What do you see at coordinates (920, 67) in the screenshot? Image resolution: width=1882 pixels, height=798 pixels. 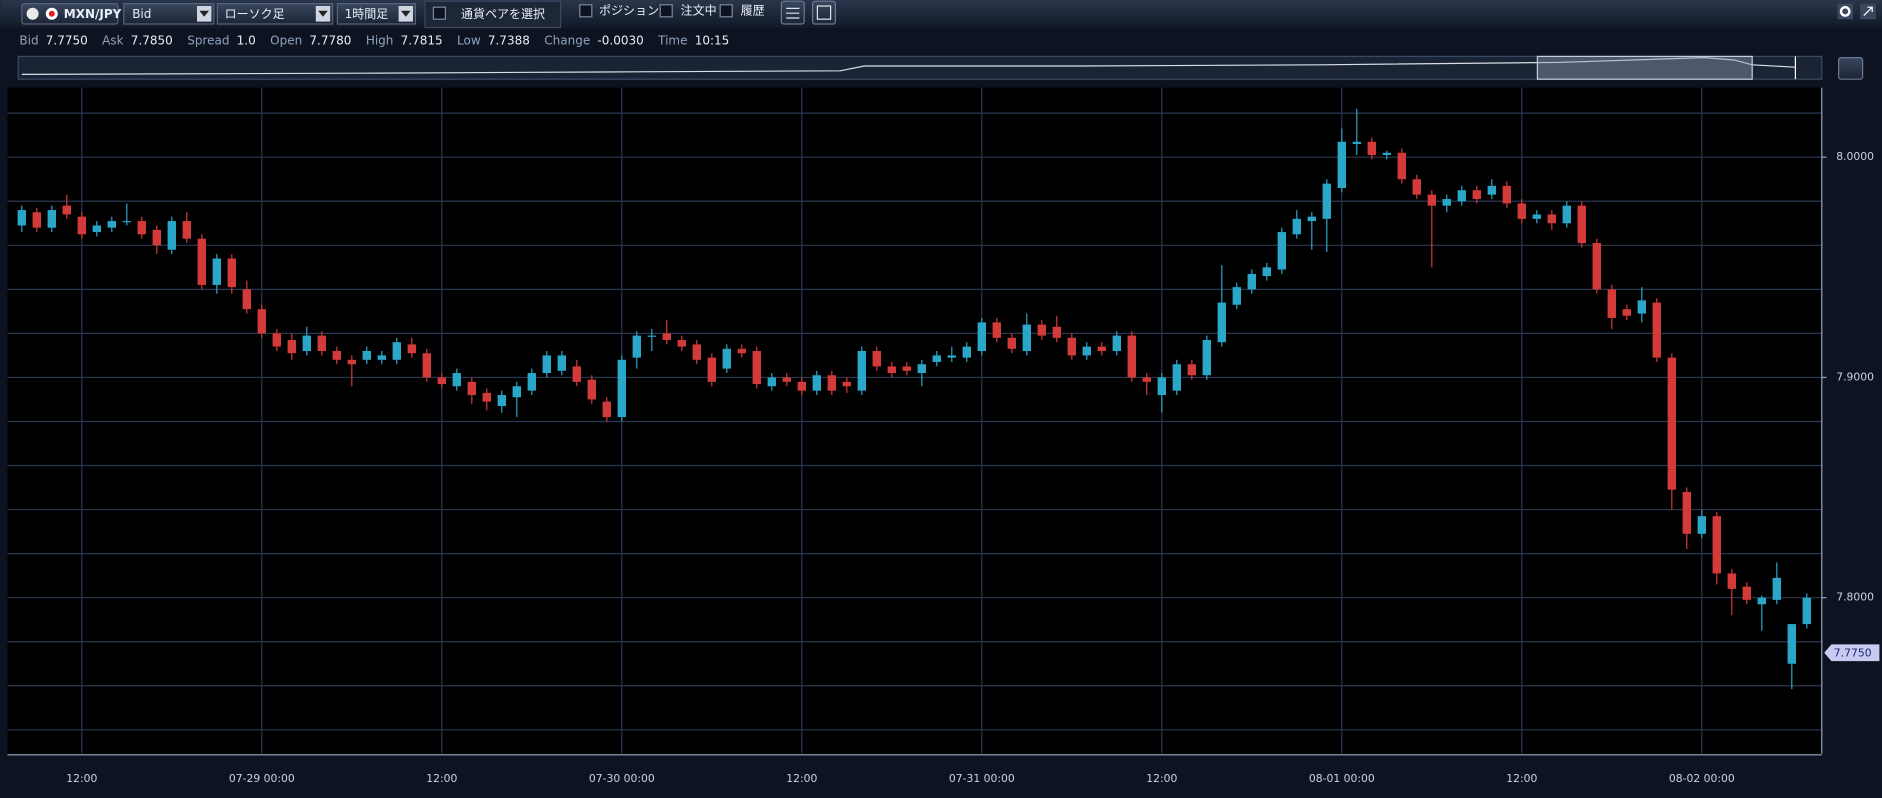 I see `navigator` at bounding box center [920, 67].